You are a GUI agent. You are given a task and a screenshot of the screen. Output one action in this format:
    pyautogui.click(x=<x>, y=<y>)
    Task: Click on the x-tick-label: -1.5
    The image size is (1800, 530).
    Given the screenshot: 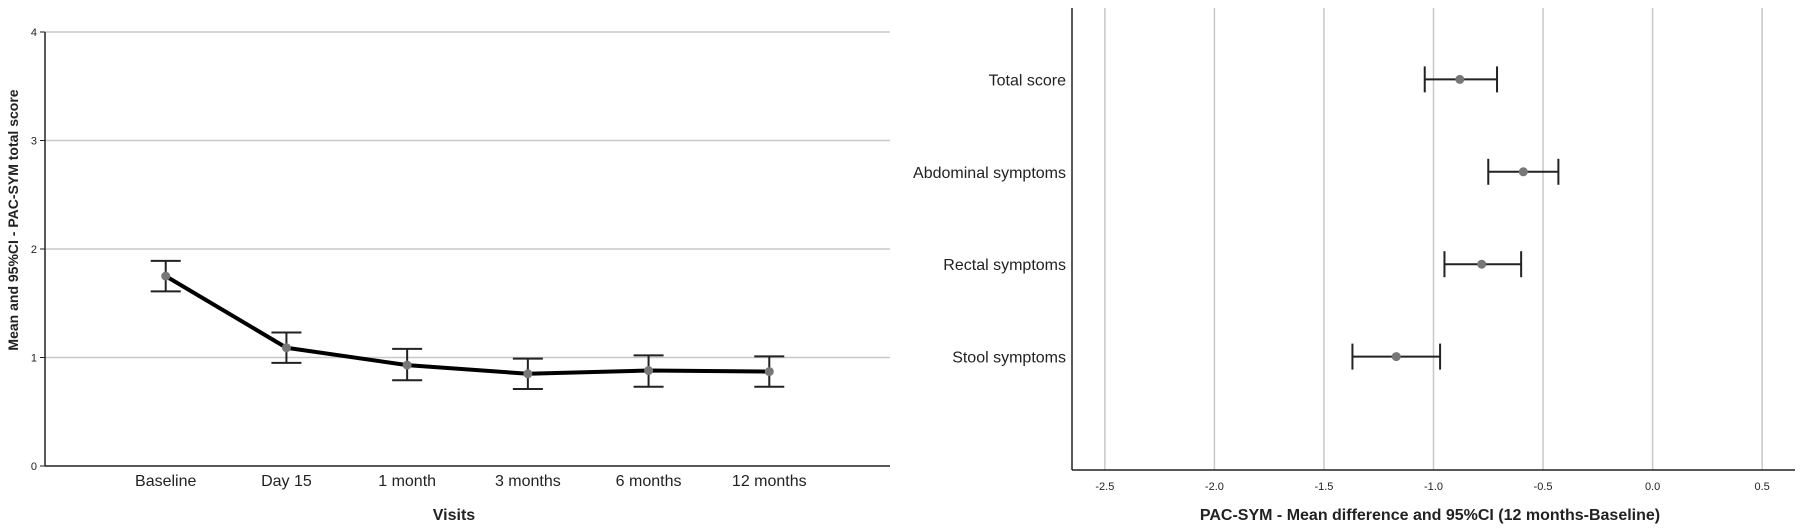 What is the action you would take?
    pyautogui.click(x=1323, y=487)
    